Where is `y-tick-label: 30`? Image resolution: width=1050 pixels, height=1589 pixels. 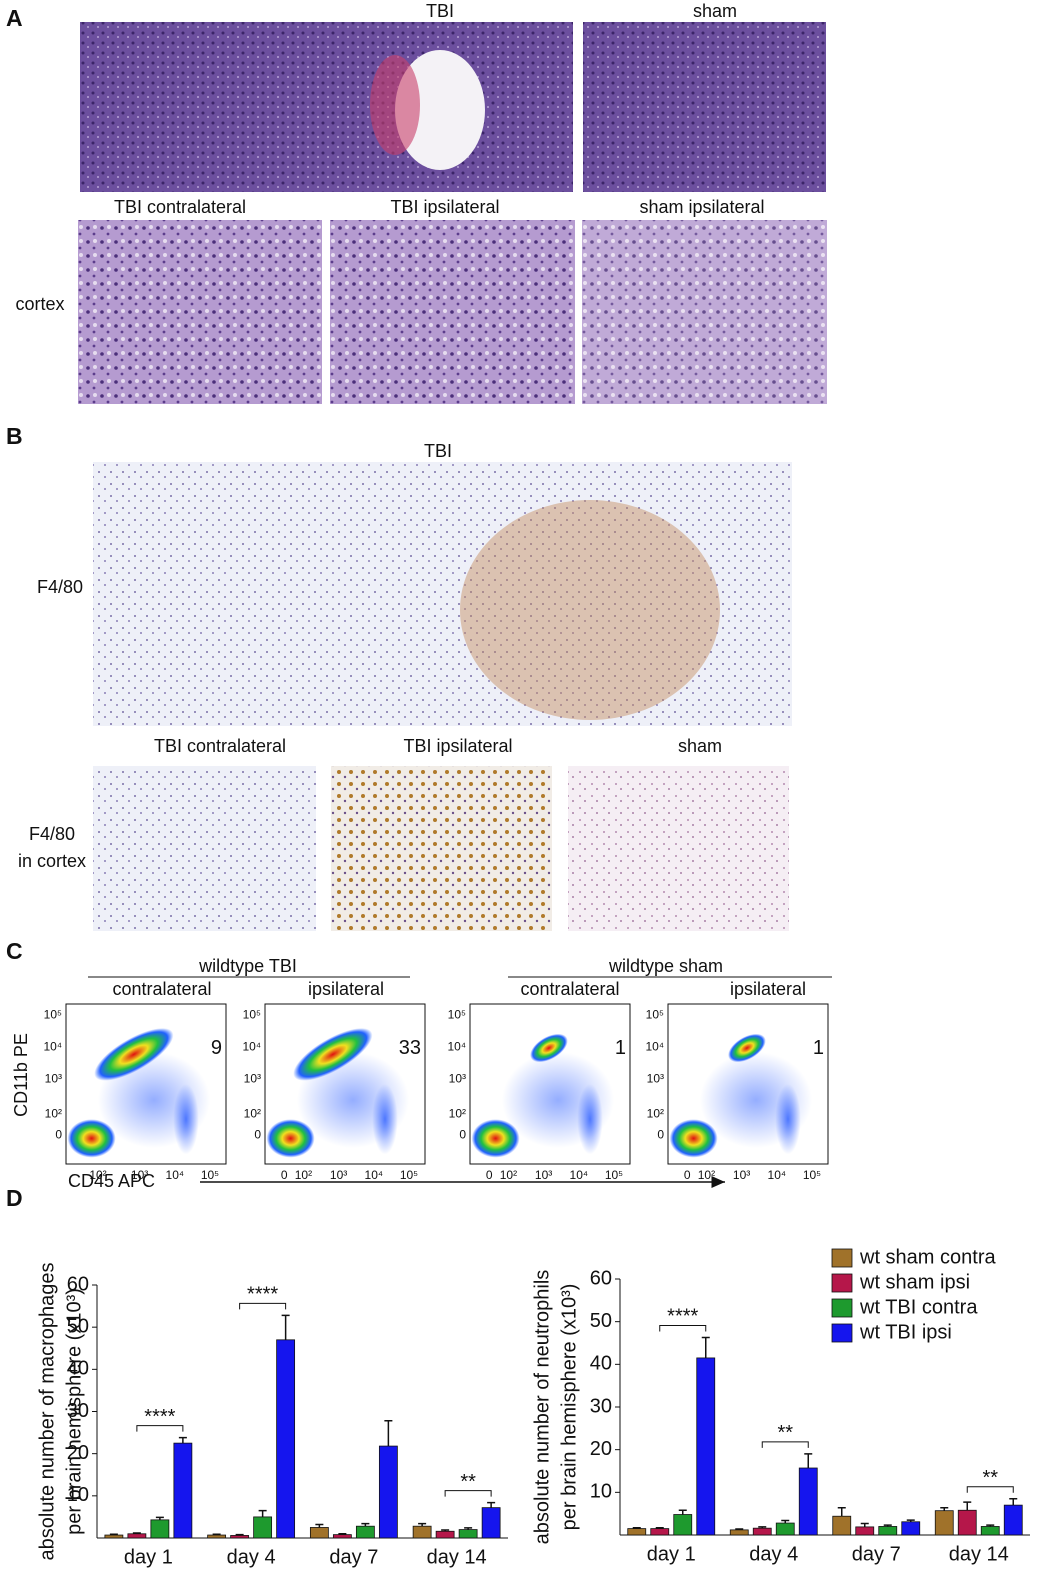 y-tick-label: 30 is located at coordinates (78, 1411).